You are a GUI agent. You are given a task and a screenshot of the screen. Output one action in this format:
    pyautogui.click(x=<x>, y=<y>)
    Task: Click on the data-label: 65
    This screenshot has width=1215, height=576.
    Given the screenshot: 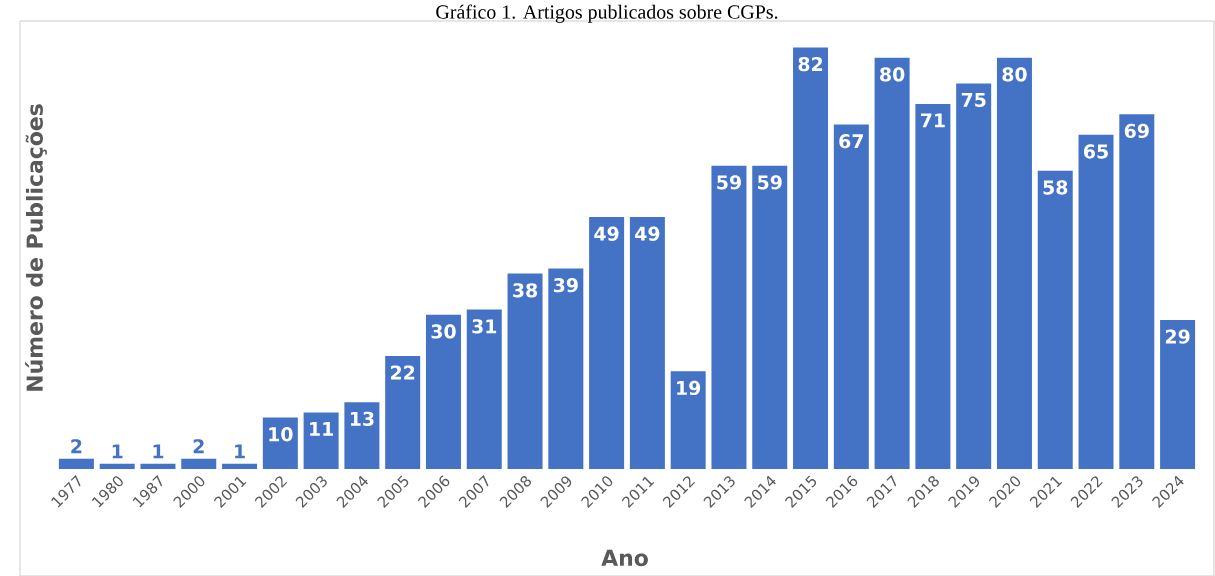 What is the action you would take?
    pyautogui.click(x=1096, y=151)
    